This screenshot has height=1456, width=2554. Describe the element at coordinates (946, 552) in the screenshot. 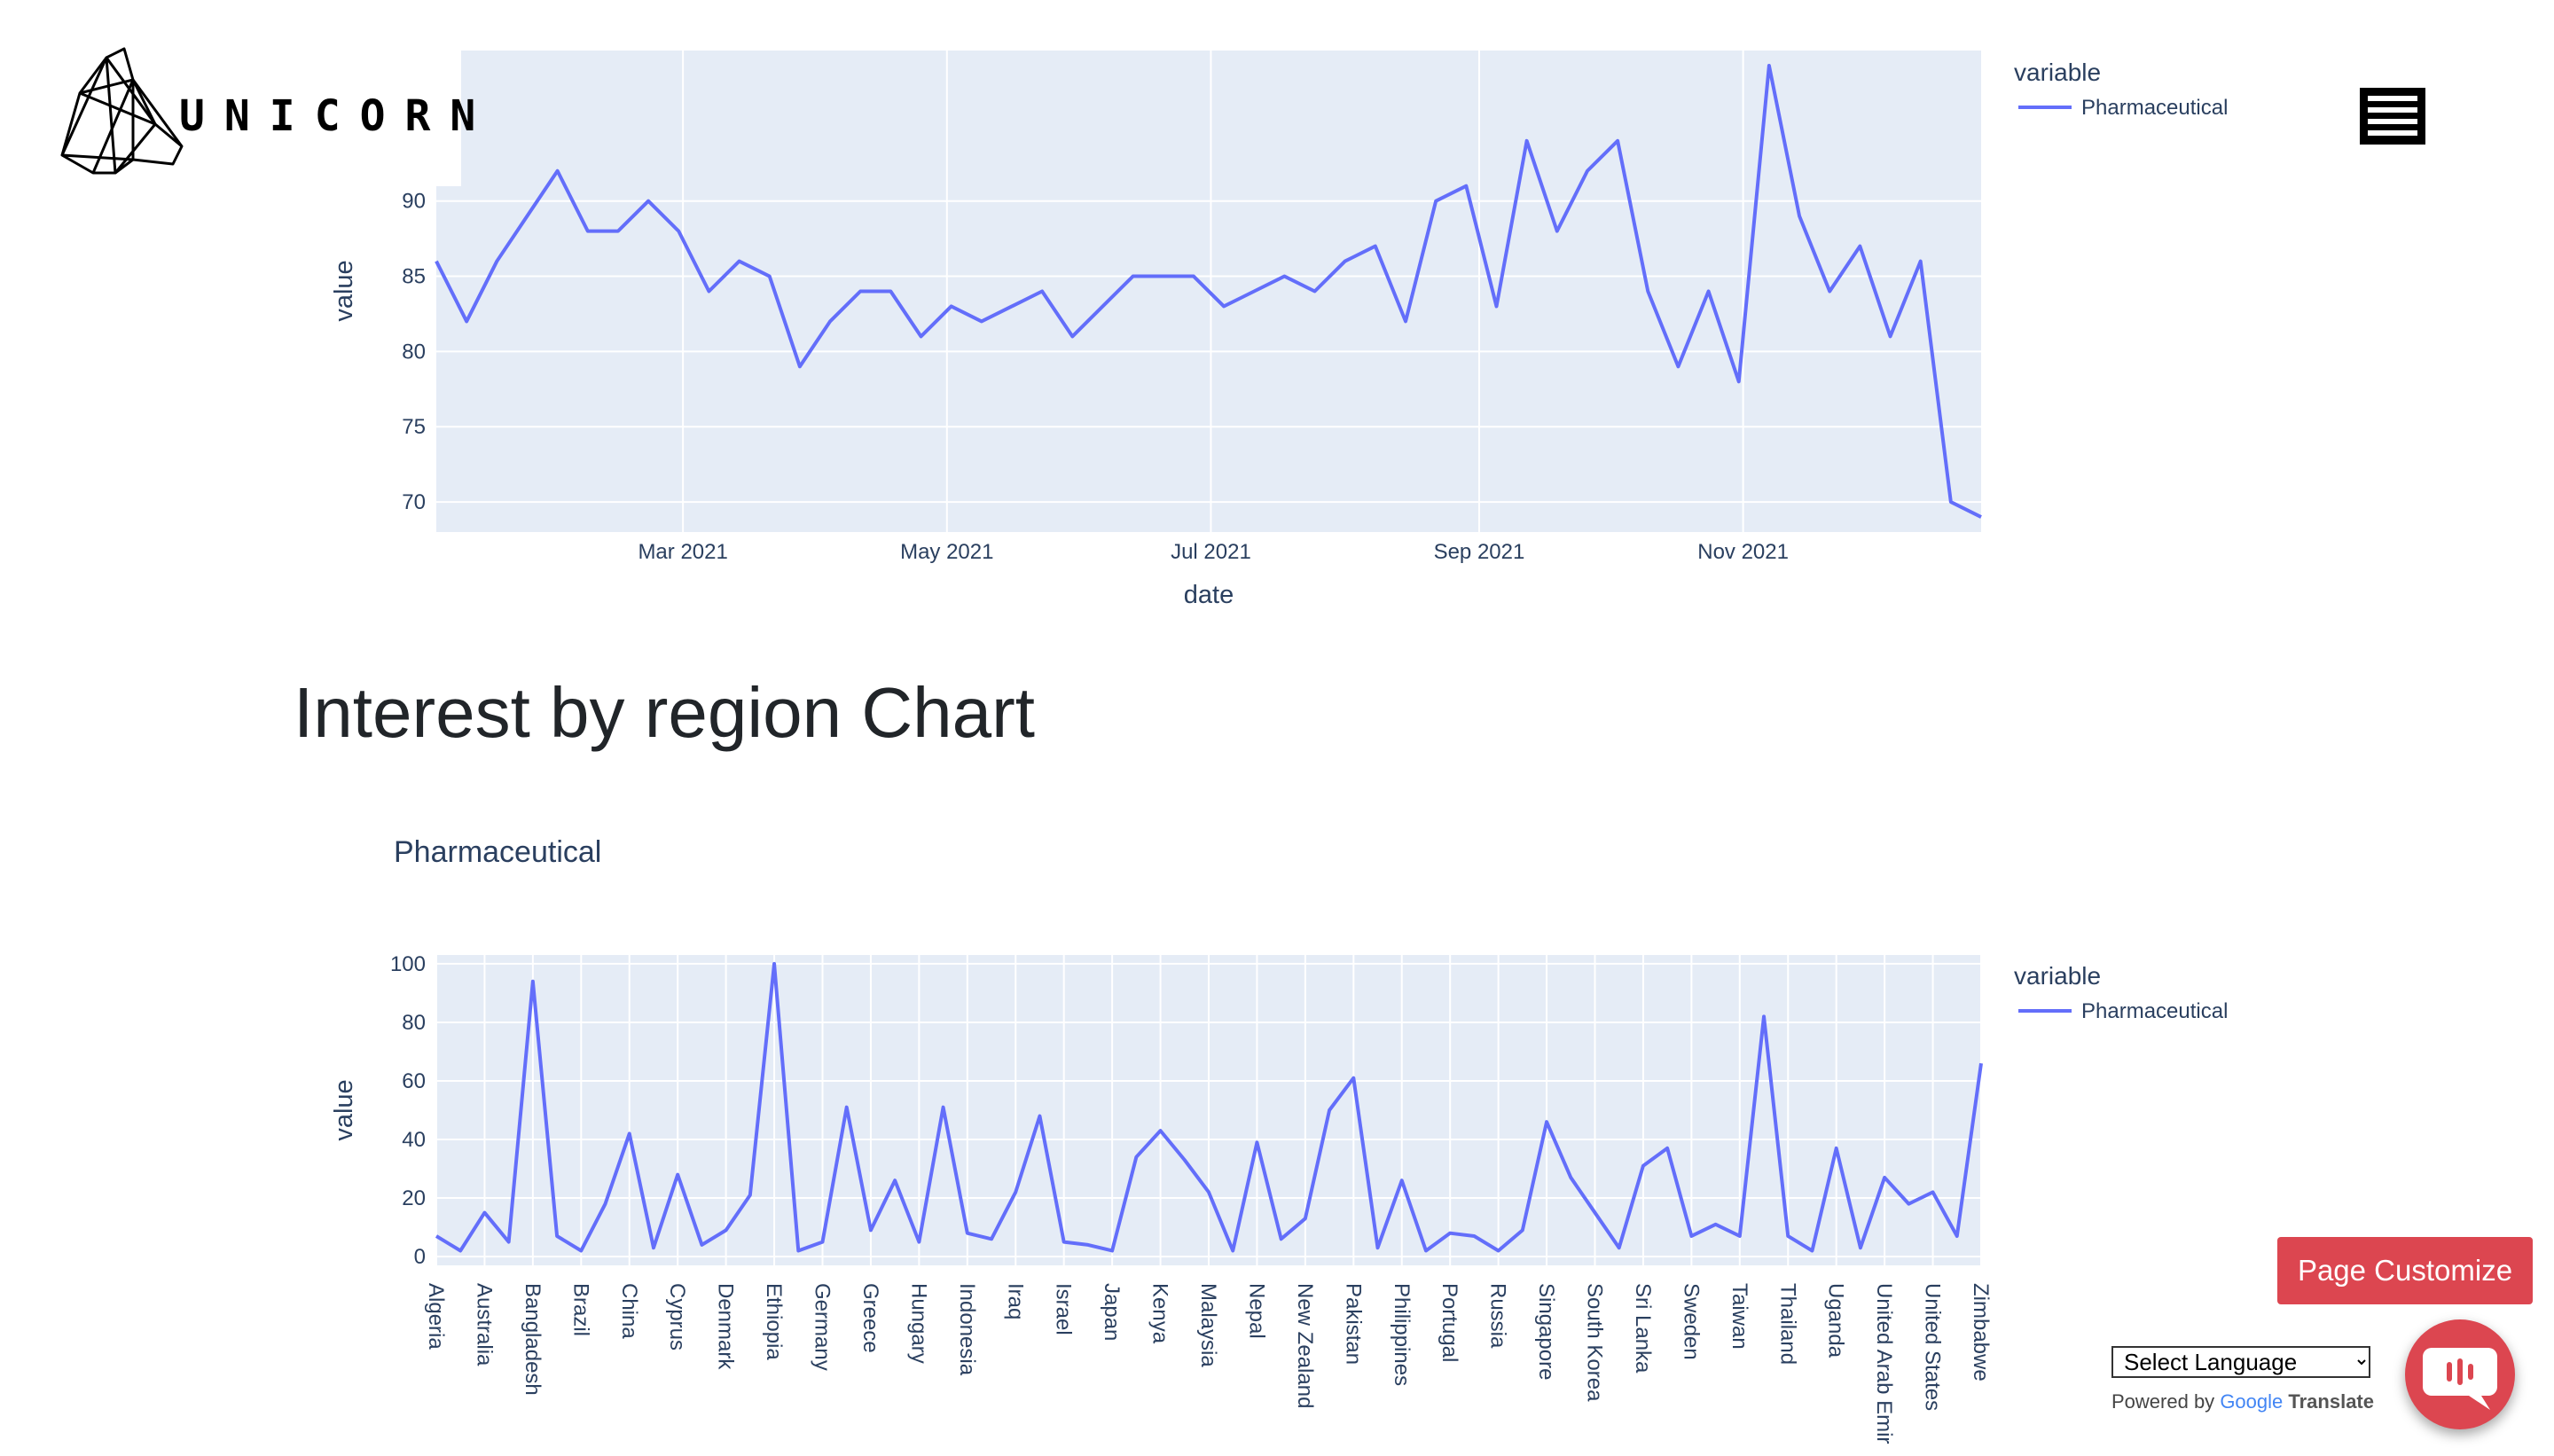

I see `x-tick-label: May 2021` at that location.